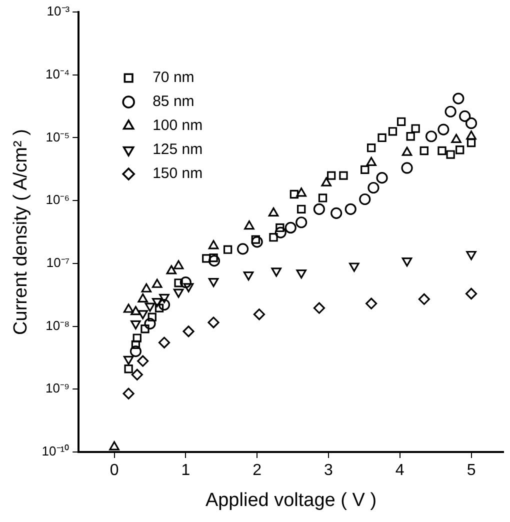 Image resolution: width=510 pixels, height=522 pixels. I want to click on legend-label: 100 nm, so click(177, 125).